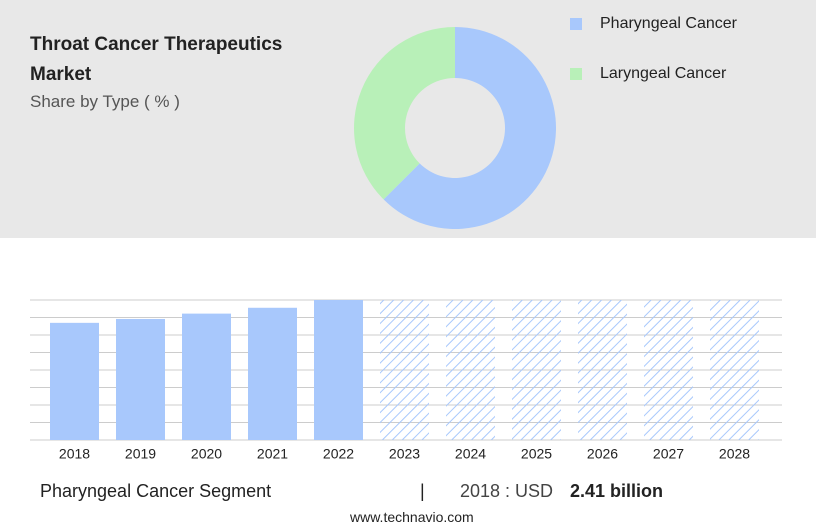 This screenshot has width=816, height=528. What do you see at coordinates (536, 454) in the screenshot?
I see `x-tick-label: 2025` at bounding box center [536, 454].